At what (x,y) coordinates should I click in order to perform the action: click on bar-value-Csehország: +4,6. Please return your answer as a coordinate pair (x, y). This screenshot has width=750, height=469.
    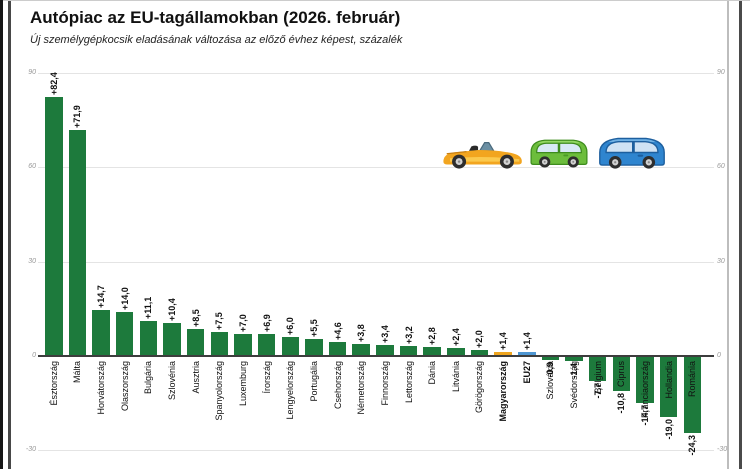
    Looking at the image, I should click on (337, 330).